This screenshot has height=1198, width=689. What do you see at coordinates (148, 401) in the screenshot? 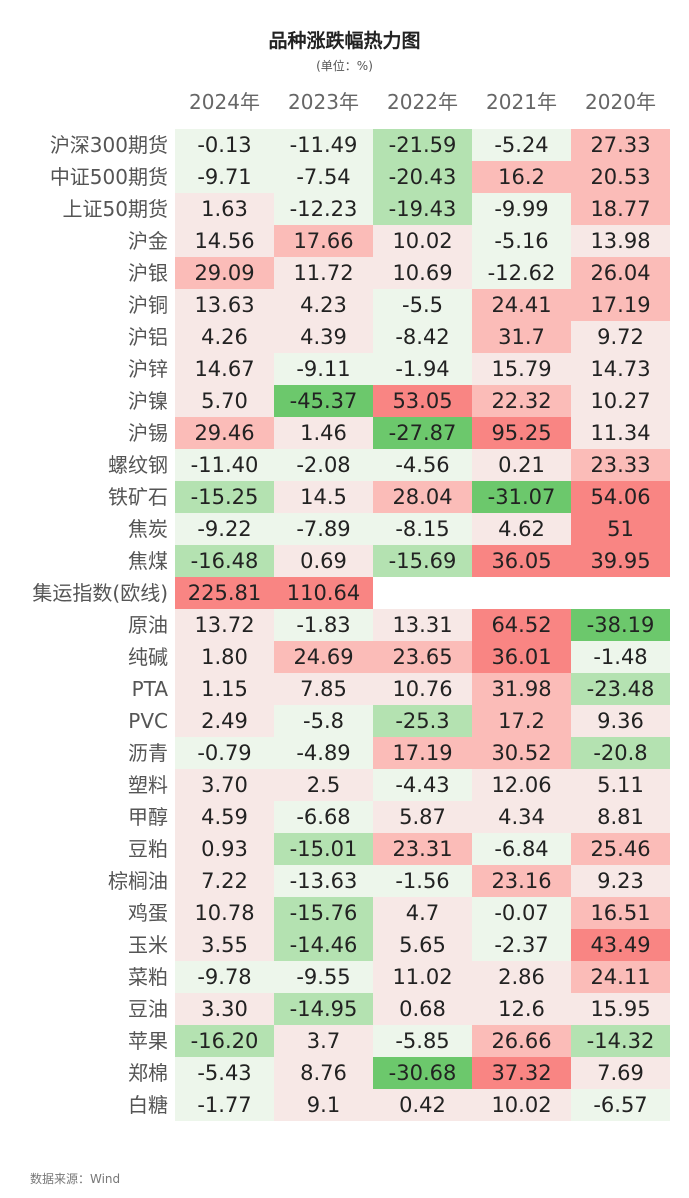
I see `row-label: 沪镍` at bounding box center [148, 401].